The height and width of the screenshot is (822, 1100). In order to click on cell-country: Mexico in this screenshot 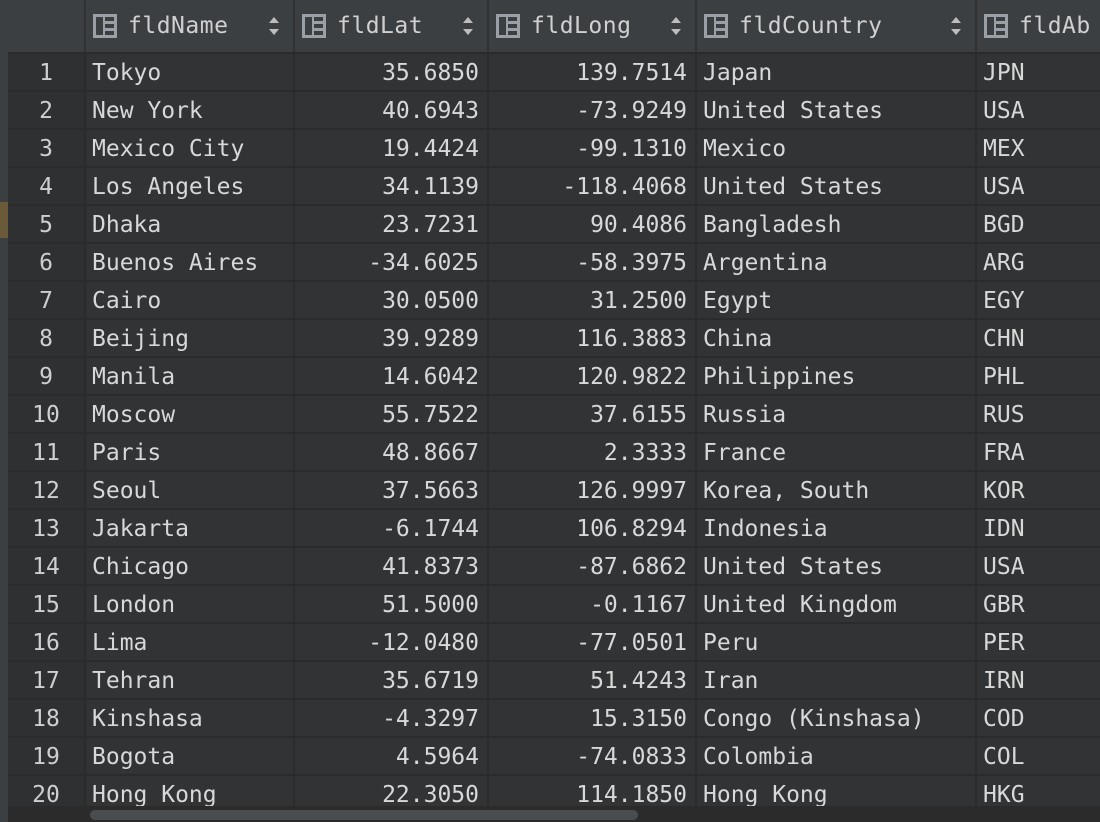, I will do `click(835, 148)`.